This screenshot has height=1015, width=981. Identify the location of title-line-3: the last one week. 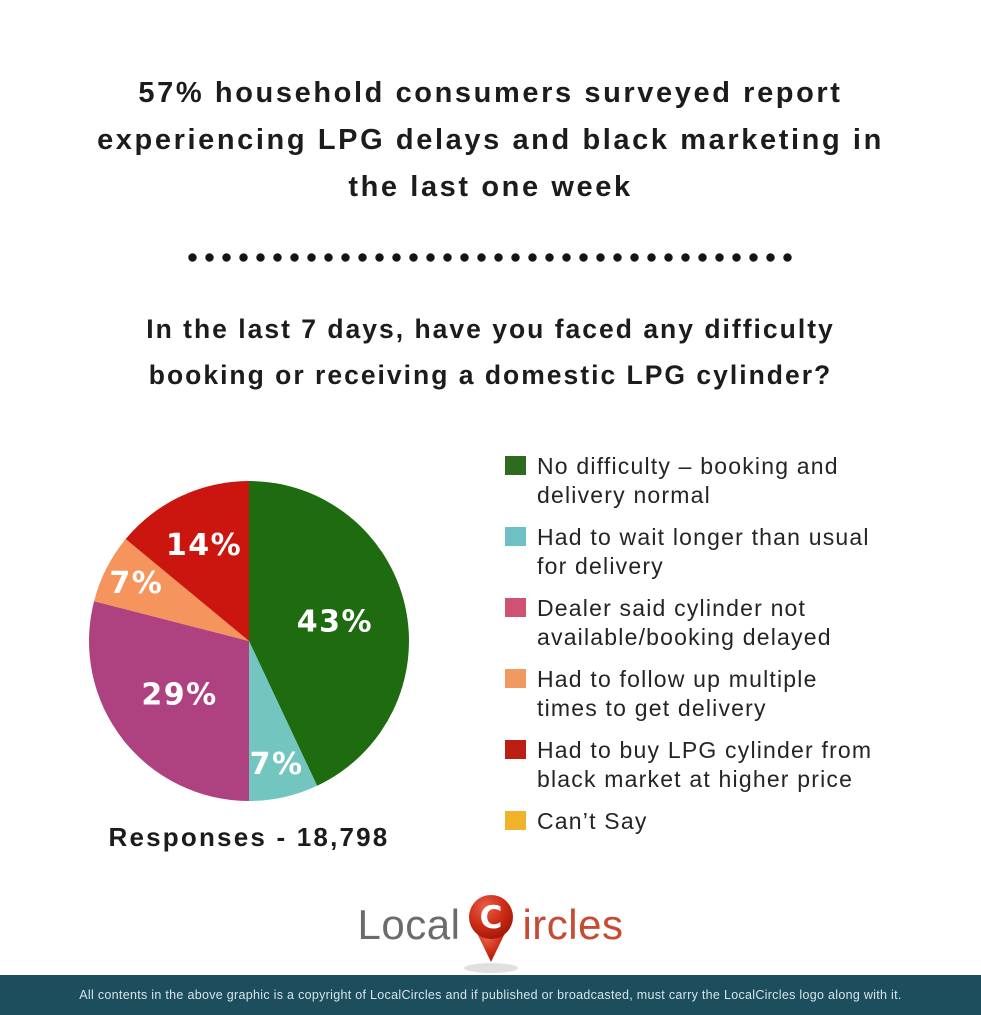
(490, 187).